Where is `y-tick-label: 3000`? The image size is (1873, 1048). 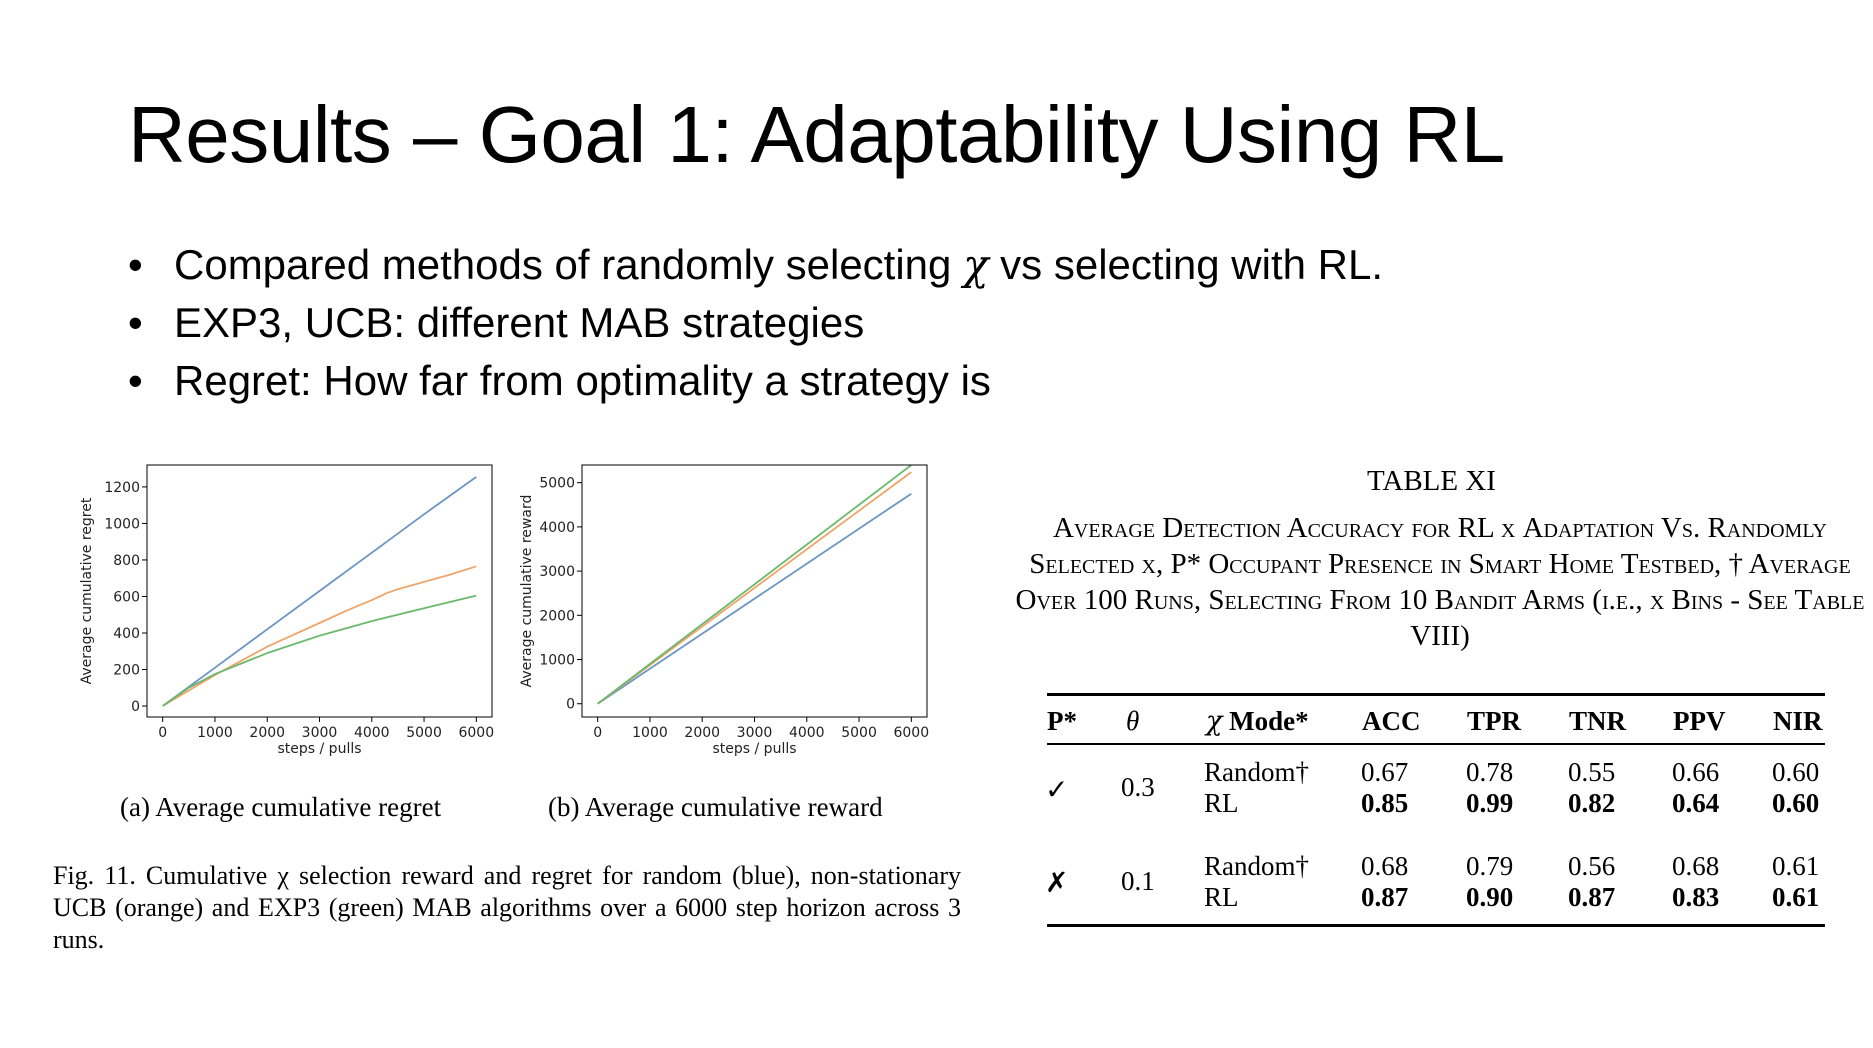
y-tick-label: 3000 is located at coordinates (557, 572).